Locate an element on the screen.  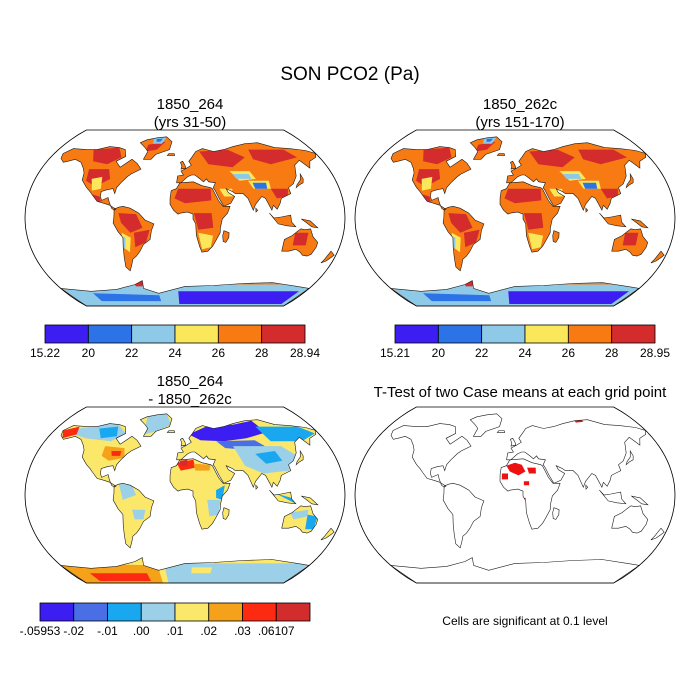
panel-2-title-line2: (yrs 151-170) is located at coordinates (520, 122).